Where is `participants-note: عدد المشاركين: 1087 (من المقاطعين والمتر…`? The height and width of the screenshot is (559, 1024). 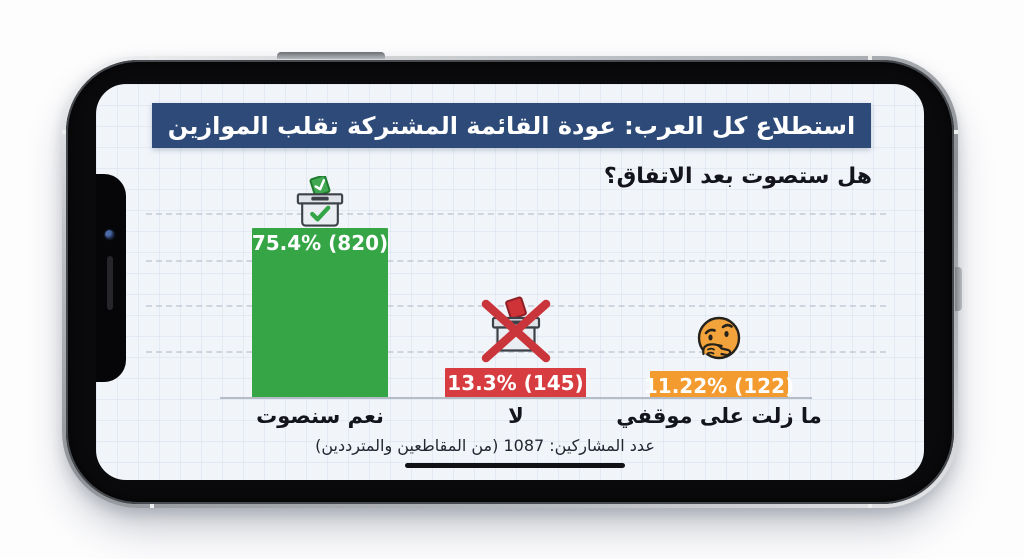
participants-note: عدد المشاركين: 1087 (من المقاطعين والمتر… is located at coordinates (485, 445).